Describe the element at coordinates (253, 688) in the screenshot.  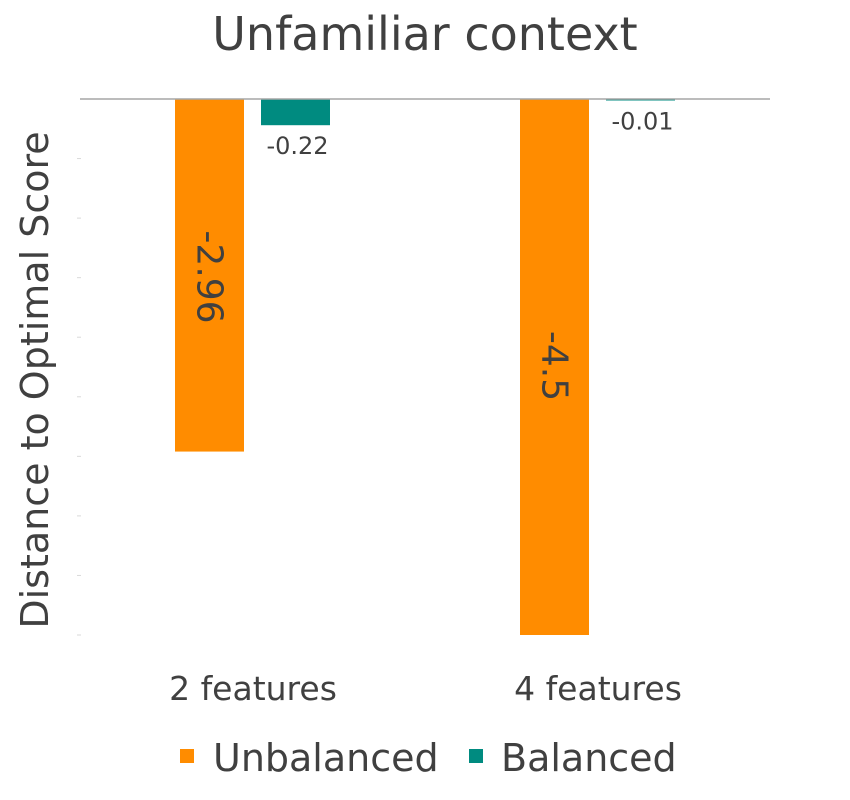
I see `category-label: 2 features` at that location.